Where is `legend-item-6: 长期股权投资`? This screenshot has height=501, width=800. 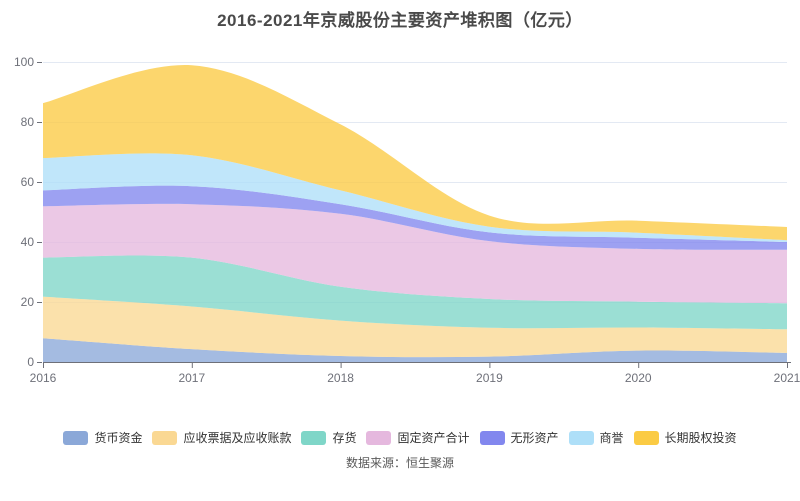
legend-item-6: 长期股权投资 is located at coordinates (685, 437).